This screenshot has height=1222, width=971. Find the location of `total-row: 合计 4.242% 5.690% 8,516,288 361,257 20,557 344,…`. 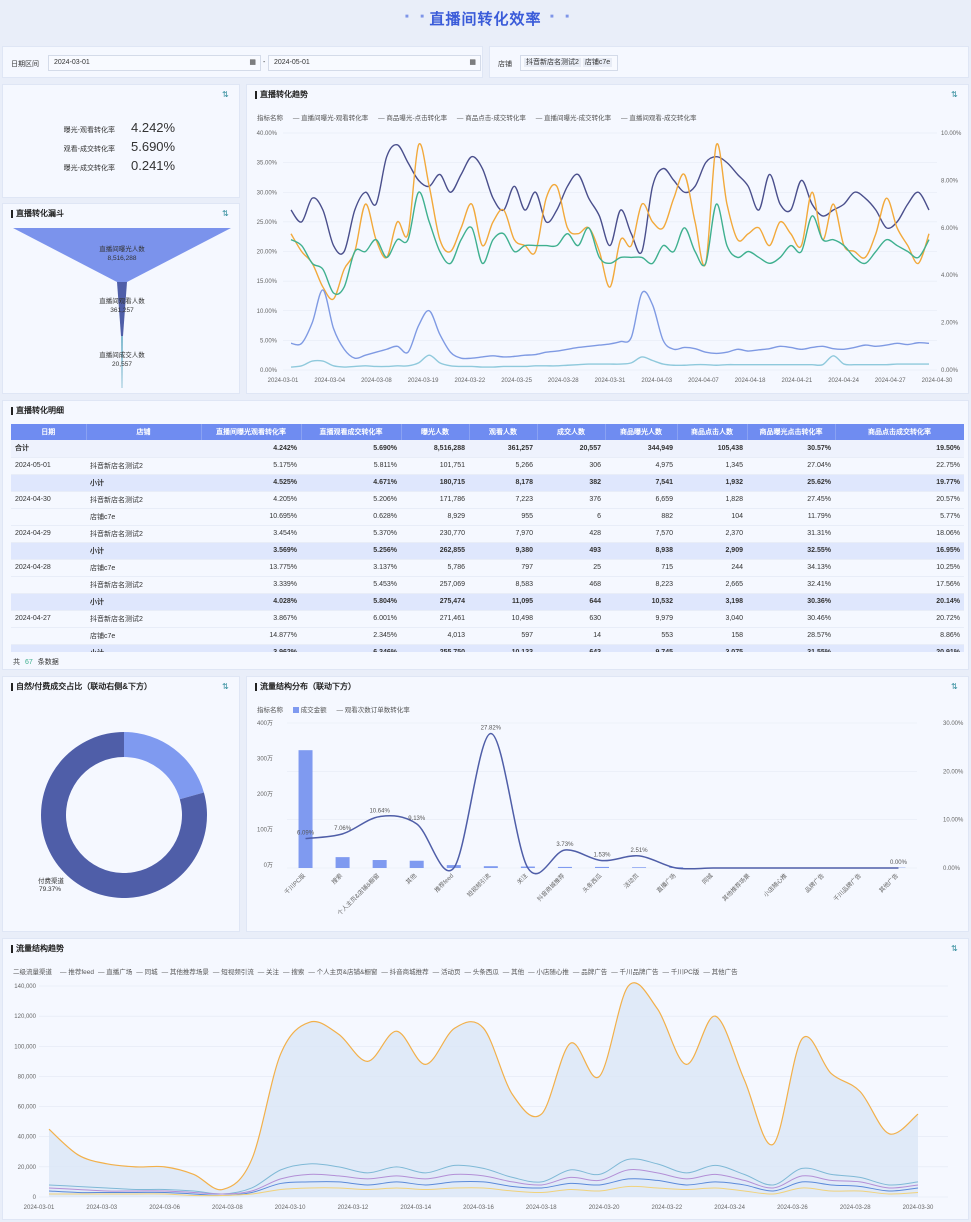

total-row: 合计 4.242% 5.690% 8,516,288 361,257 20,557 344,… is located at coordinates (487, 449).